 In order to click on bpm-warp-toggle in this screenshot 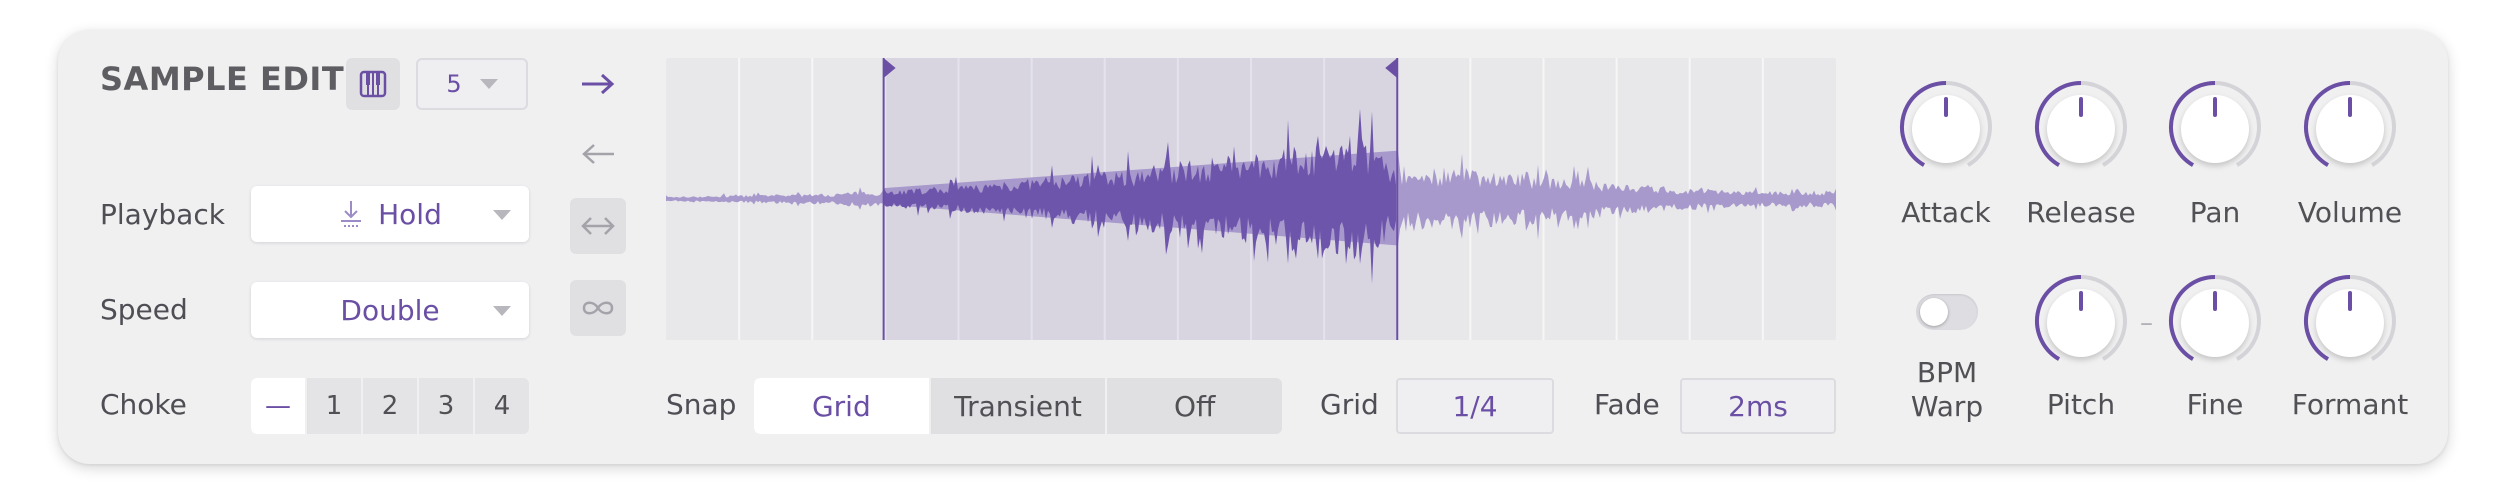, I will do `click(1947, 312)`.